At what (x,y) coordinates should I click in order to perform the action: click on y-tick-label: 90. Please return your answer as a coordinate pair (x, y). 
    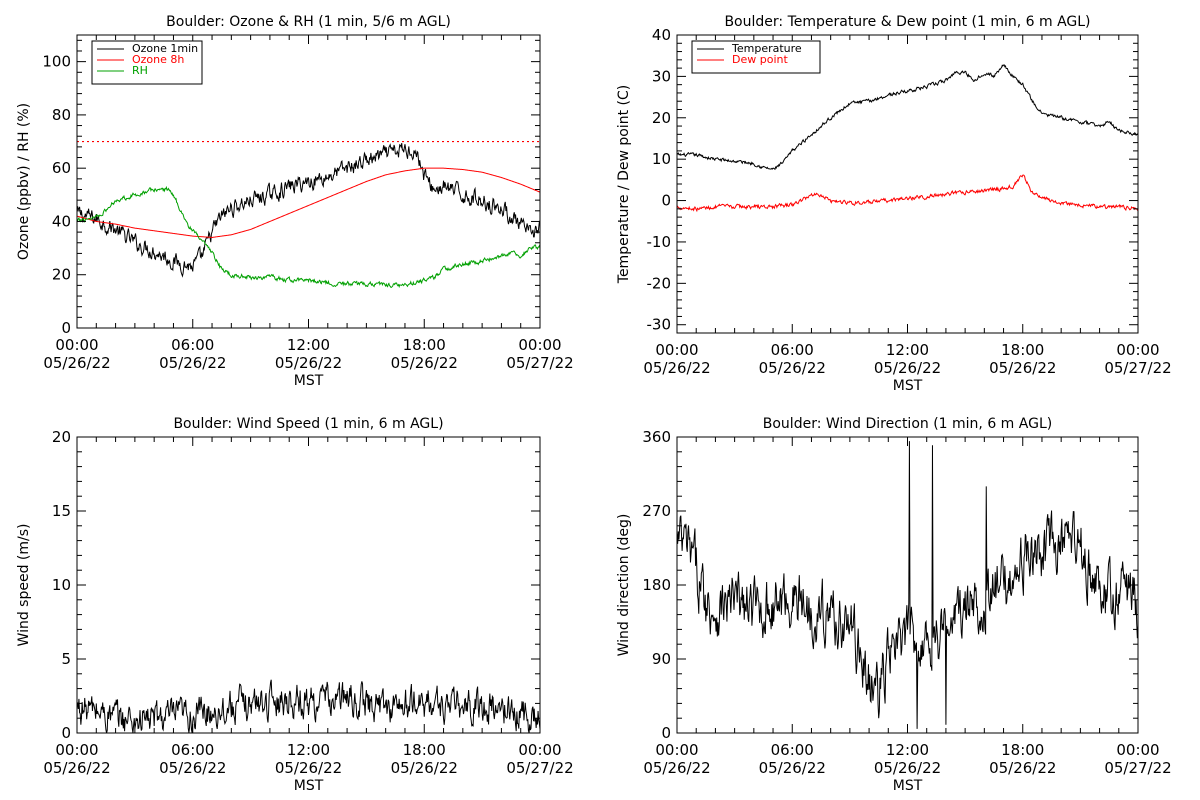
    Looking at the image, I should click on (661, 659).